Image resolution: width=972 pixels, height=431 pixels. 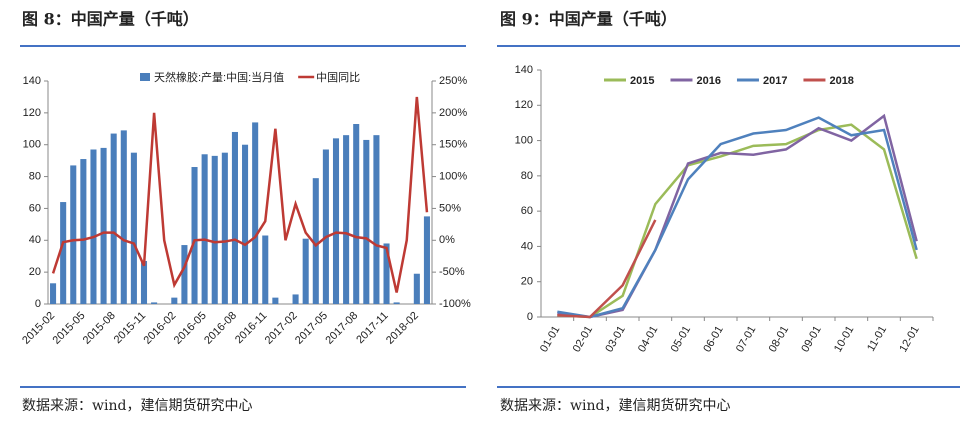 I want to click on legend-label: 2015, so click(x=642, y=81).